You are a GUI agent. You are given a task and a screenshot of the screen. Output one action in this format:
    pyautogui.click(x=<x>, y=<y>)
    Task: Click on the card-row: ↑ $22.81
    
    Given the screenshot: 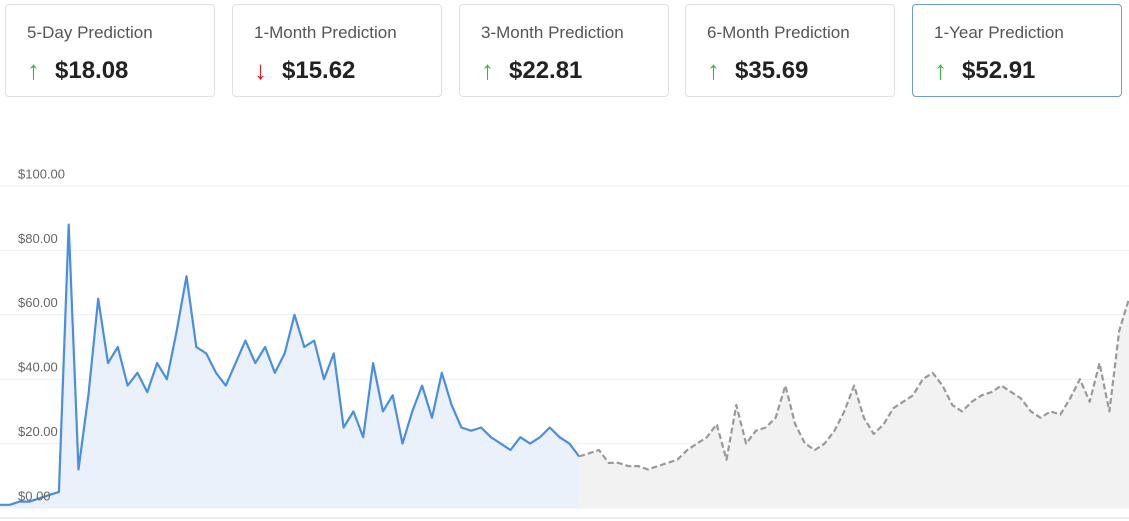 What is the action you would take?
    pyautogui.click(x=531, y=70)
    